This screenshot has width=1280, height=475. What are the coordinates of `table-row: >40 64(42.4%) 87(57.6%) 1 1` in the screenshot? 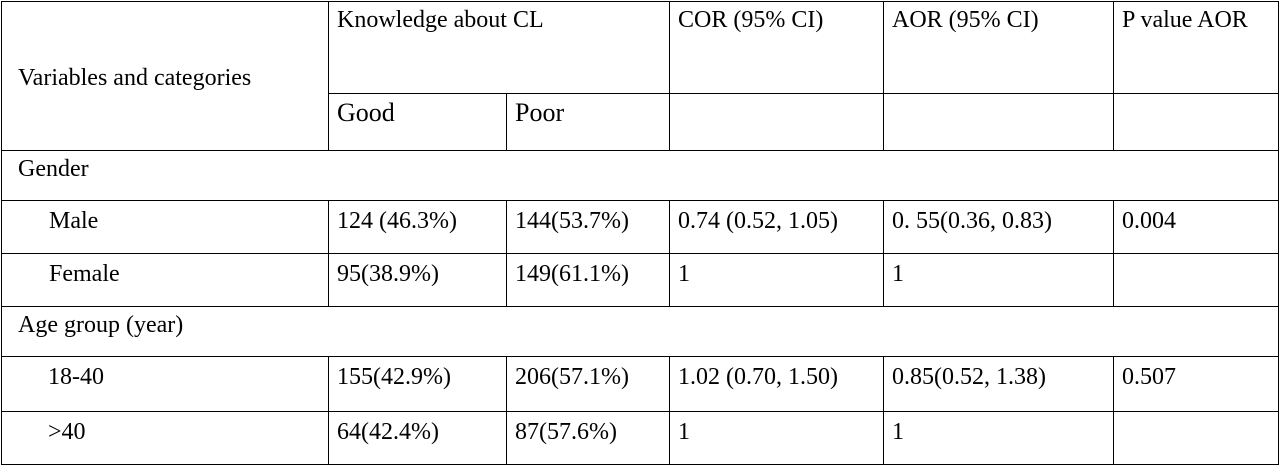 It's located at (640, 438).